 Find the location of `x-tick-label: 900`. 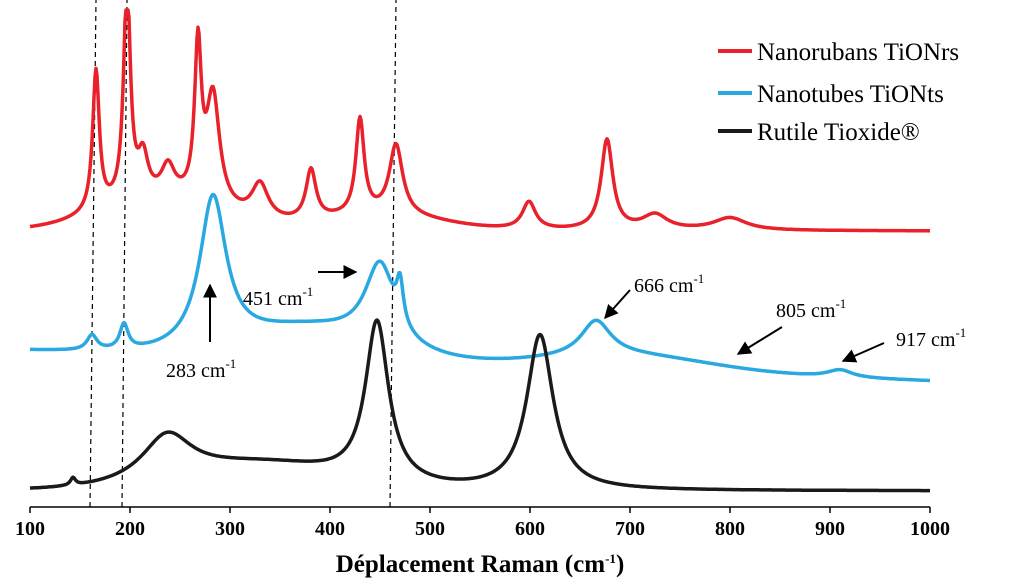

x-tick-label: 900 is located at coordinates (830, 529).